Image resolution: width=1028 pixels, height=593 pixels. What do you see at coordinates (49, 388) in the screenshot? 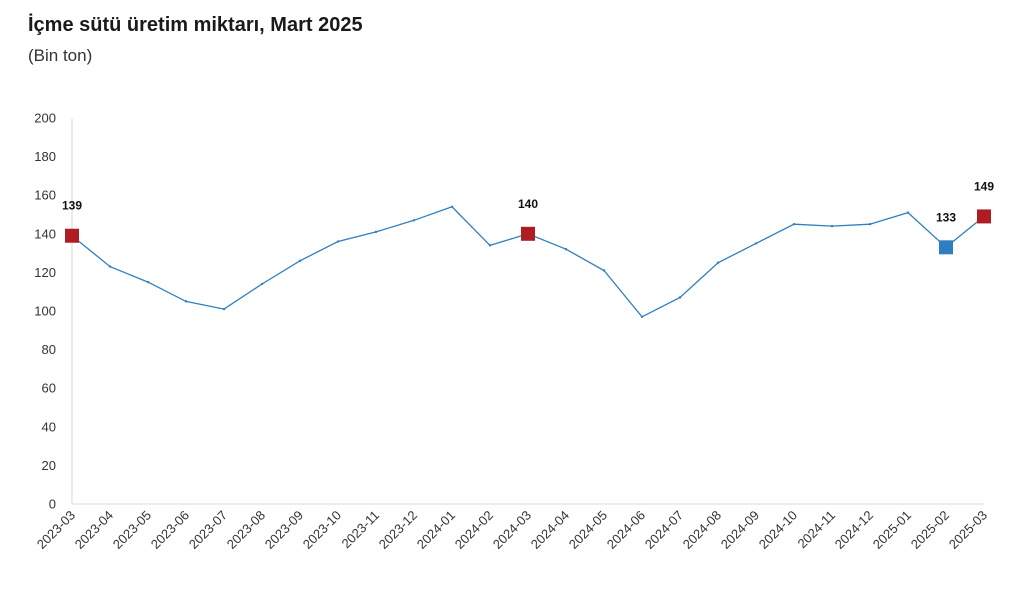
I see `y-tick-label: 60` at bounding box center [49, 388].